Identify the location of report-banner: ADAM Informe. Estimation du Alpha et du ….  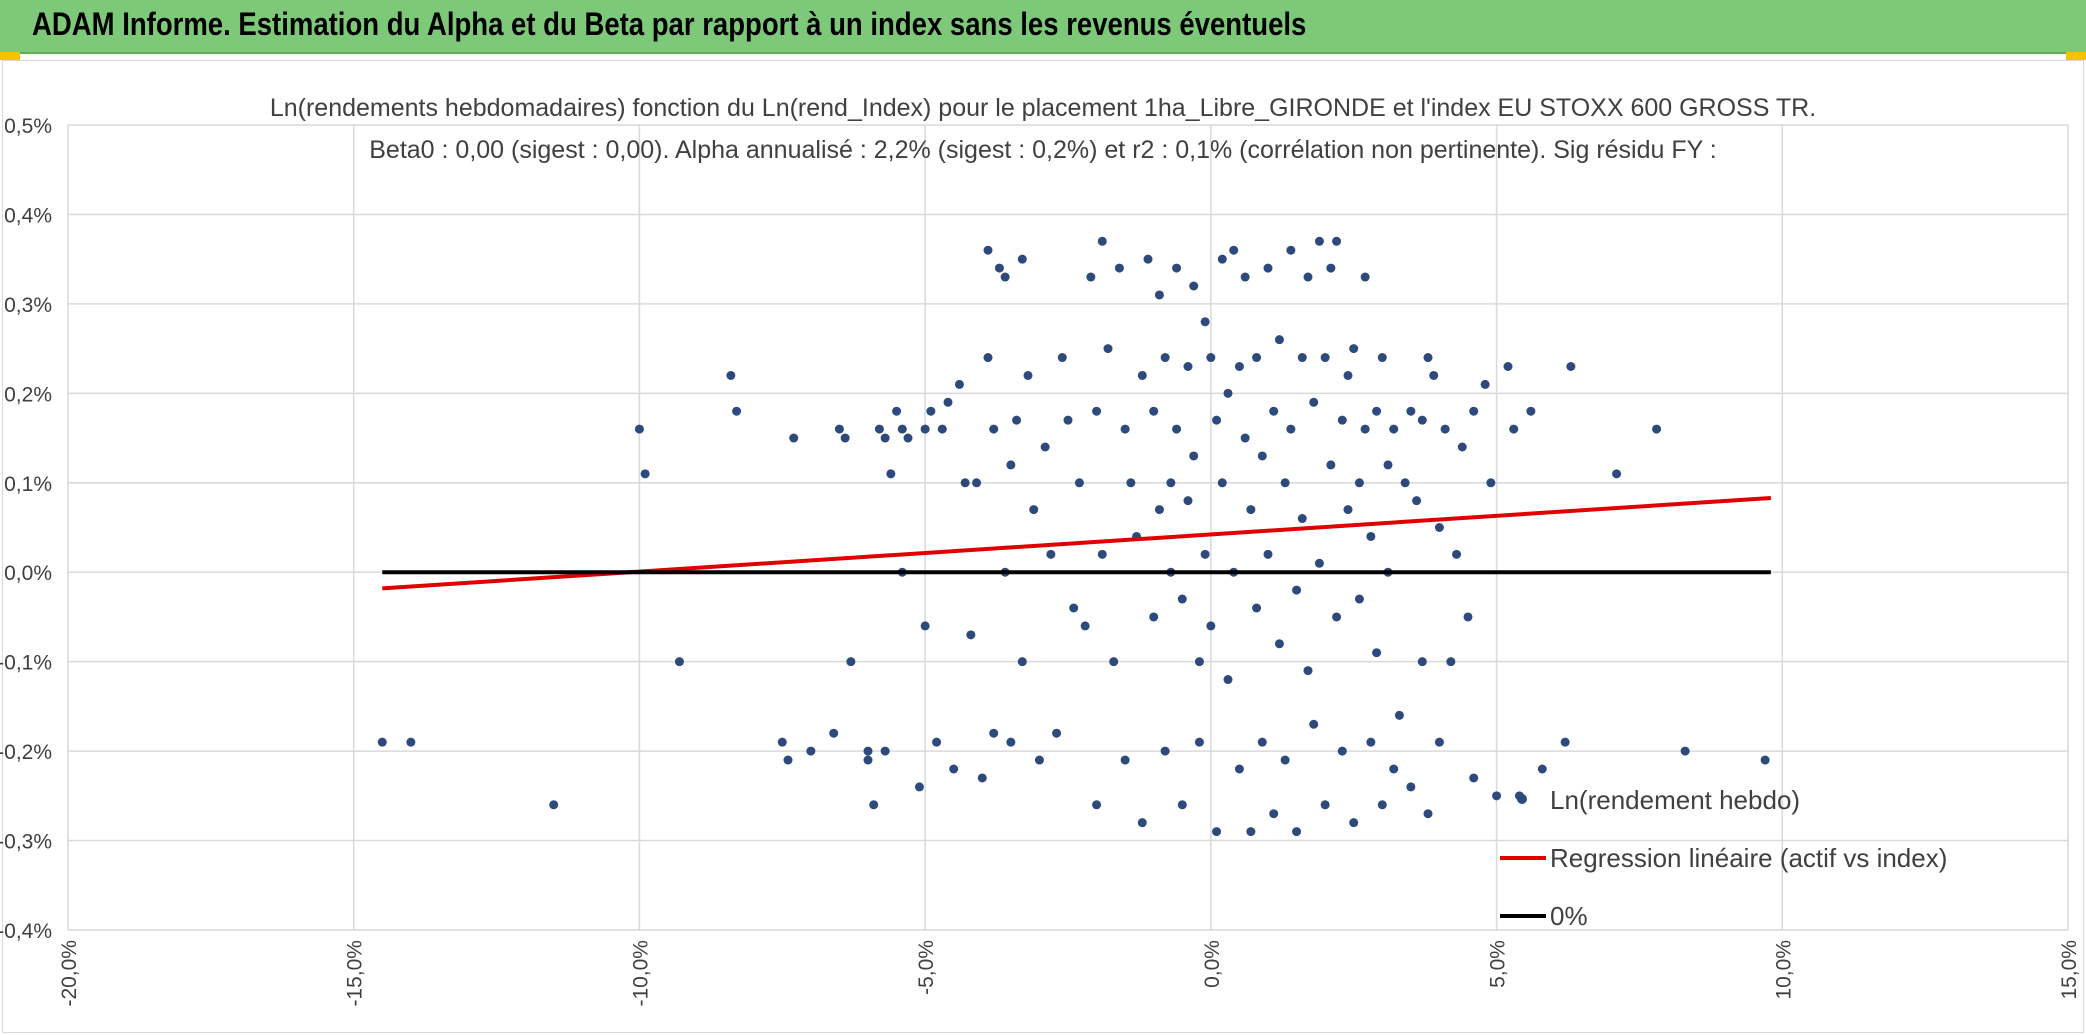
(1043, 27).